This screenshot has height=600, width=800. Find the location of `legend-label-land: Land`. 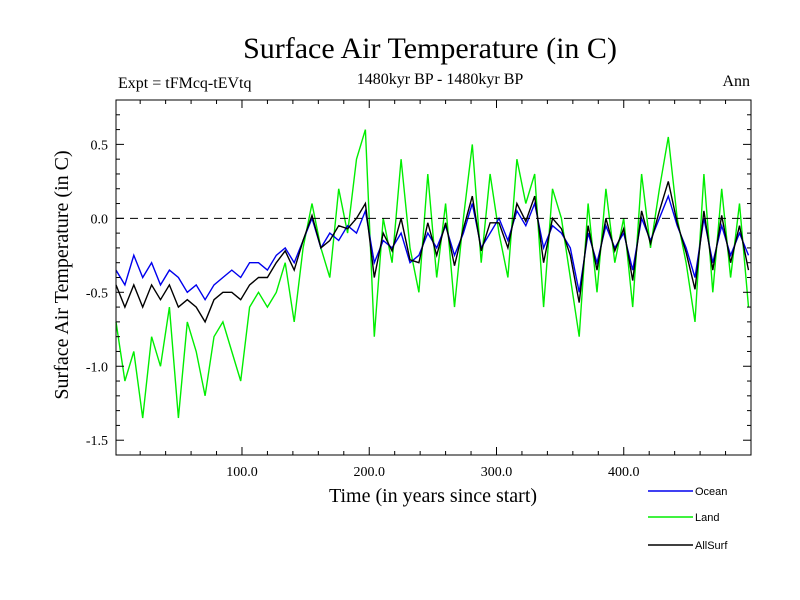

legend-label-land: Land is located at coordinates (707, 518).